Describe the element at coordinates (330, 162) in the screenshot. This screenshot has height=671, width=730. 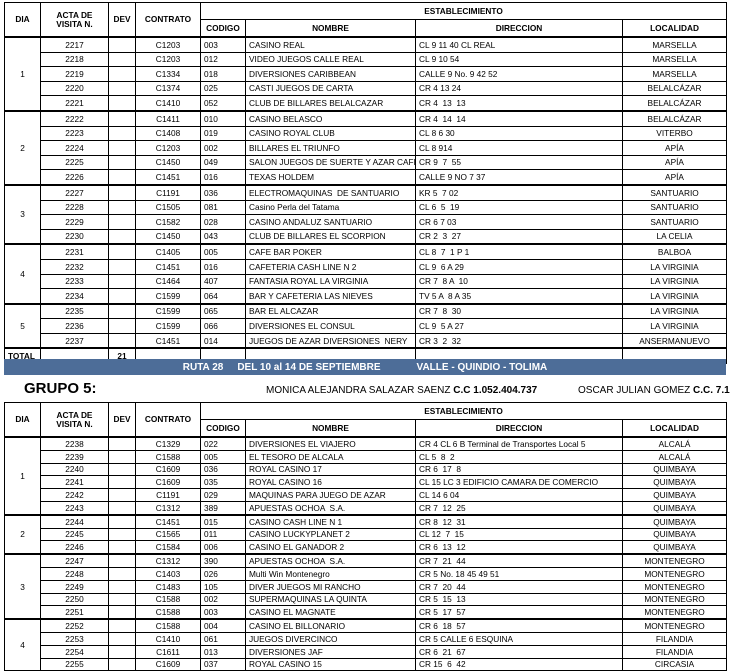
I see `name: SALON JUEGOS DE SUERTE Y AZAR CAFE N` at that location.